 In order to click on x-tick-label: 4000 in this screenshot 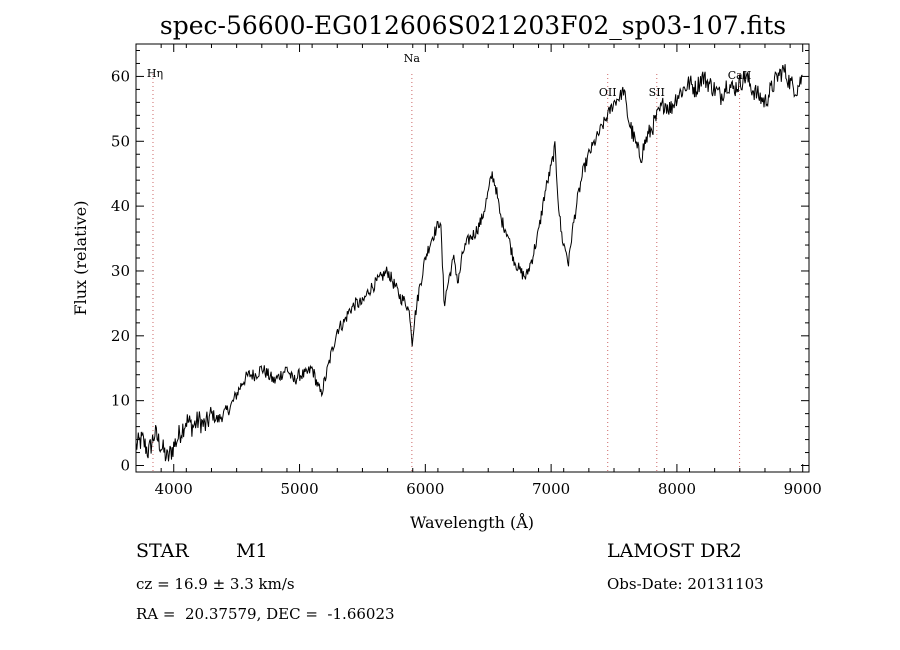, I will do `click(174, 489)`.